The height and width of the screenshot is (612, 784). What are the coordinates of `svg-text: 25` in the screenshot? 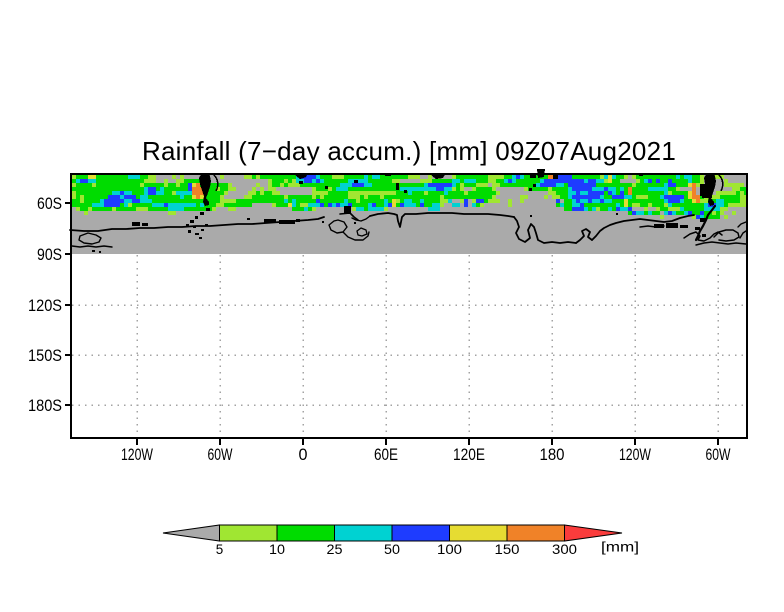 It's located at (335, 549).